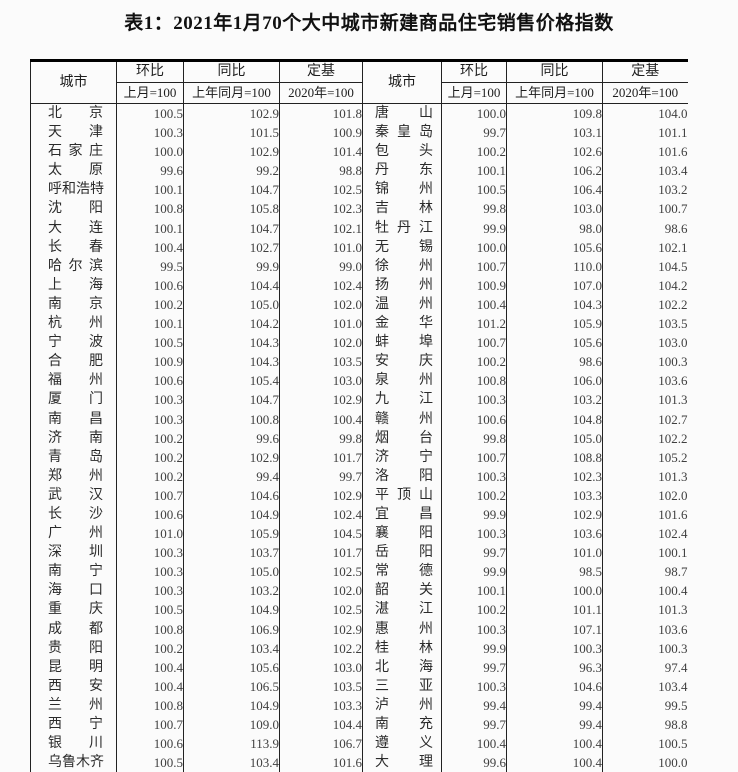  What do you see at coordinates (73, 228) in the screenshot?
I see `city-name: 大连` at bounding box center [73, 228].